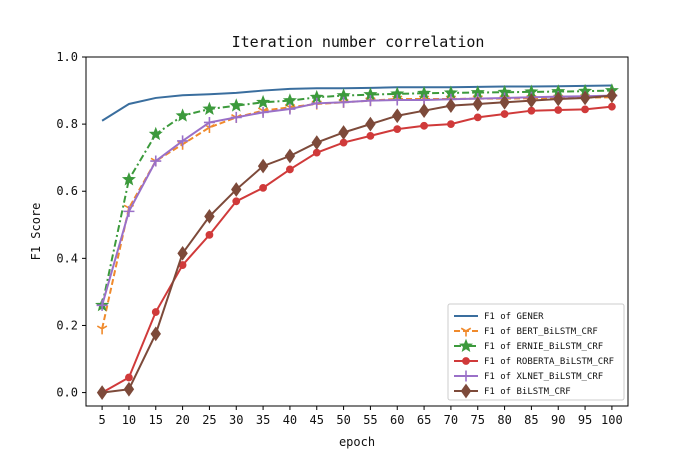 Image resolution: width=700 pixels, height=466 pixels. I want to click on x-tick-label-9: 50, so click(343, 420).